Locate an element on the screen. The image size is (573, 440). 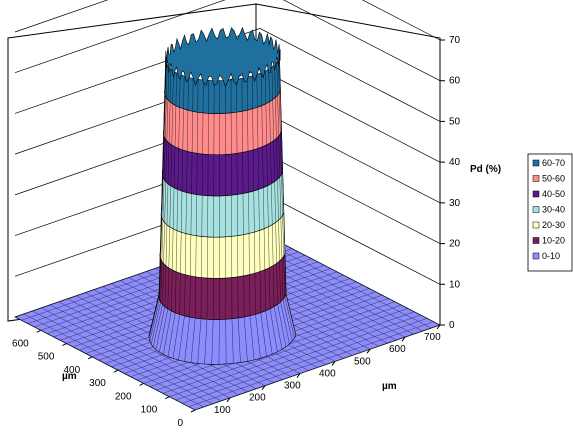
y-tick-label: 0 is located at coordinates (180, 423).